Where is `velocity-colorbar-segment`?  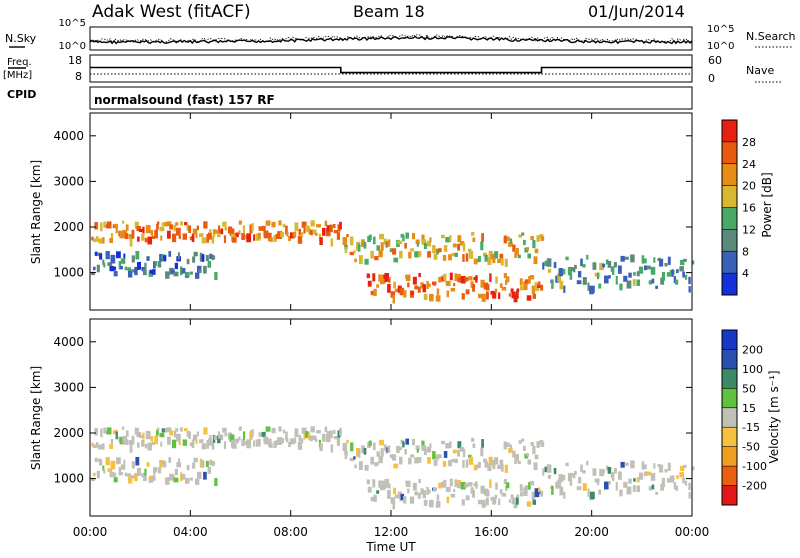 velocity-colorbar-segment is located at coordinates (729, 495).